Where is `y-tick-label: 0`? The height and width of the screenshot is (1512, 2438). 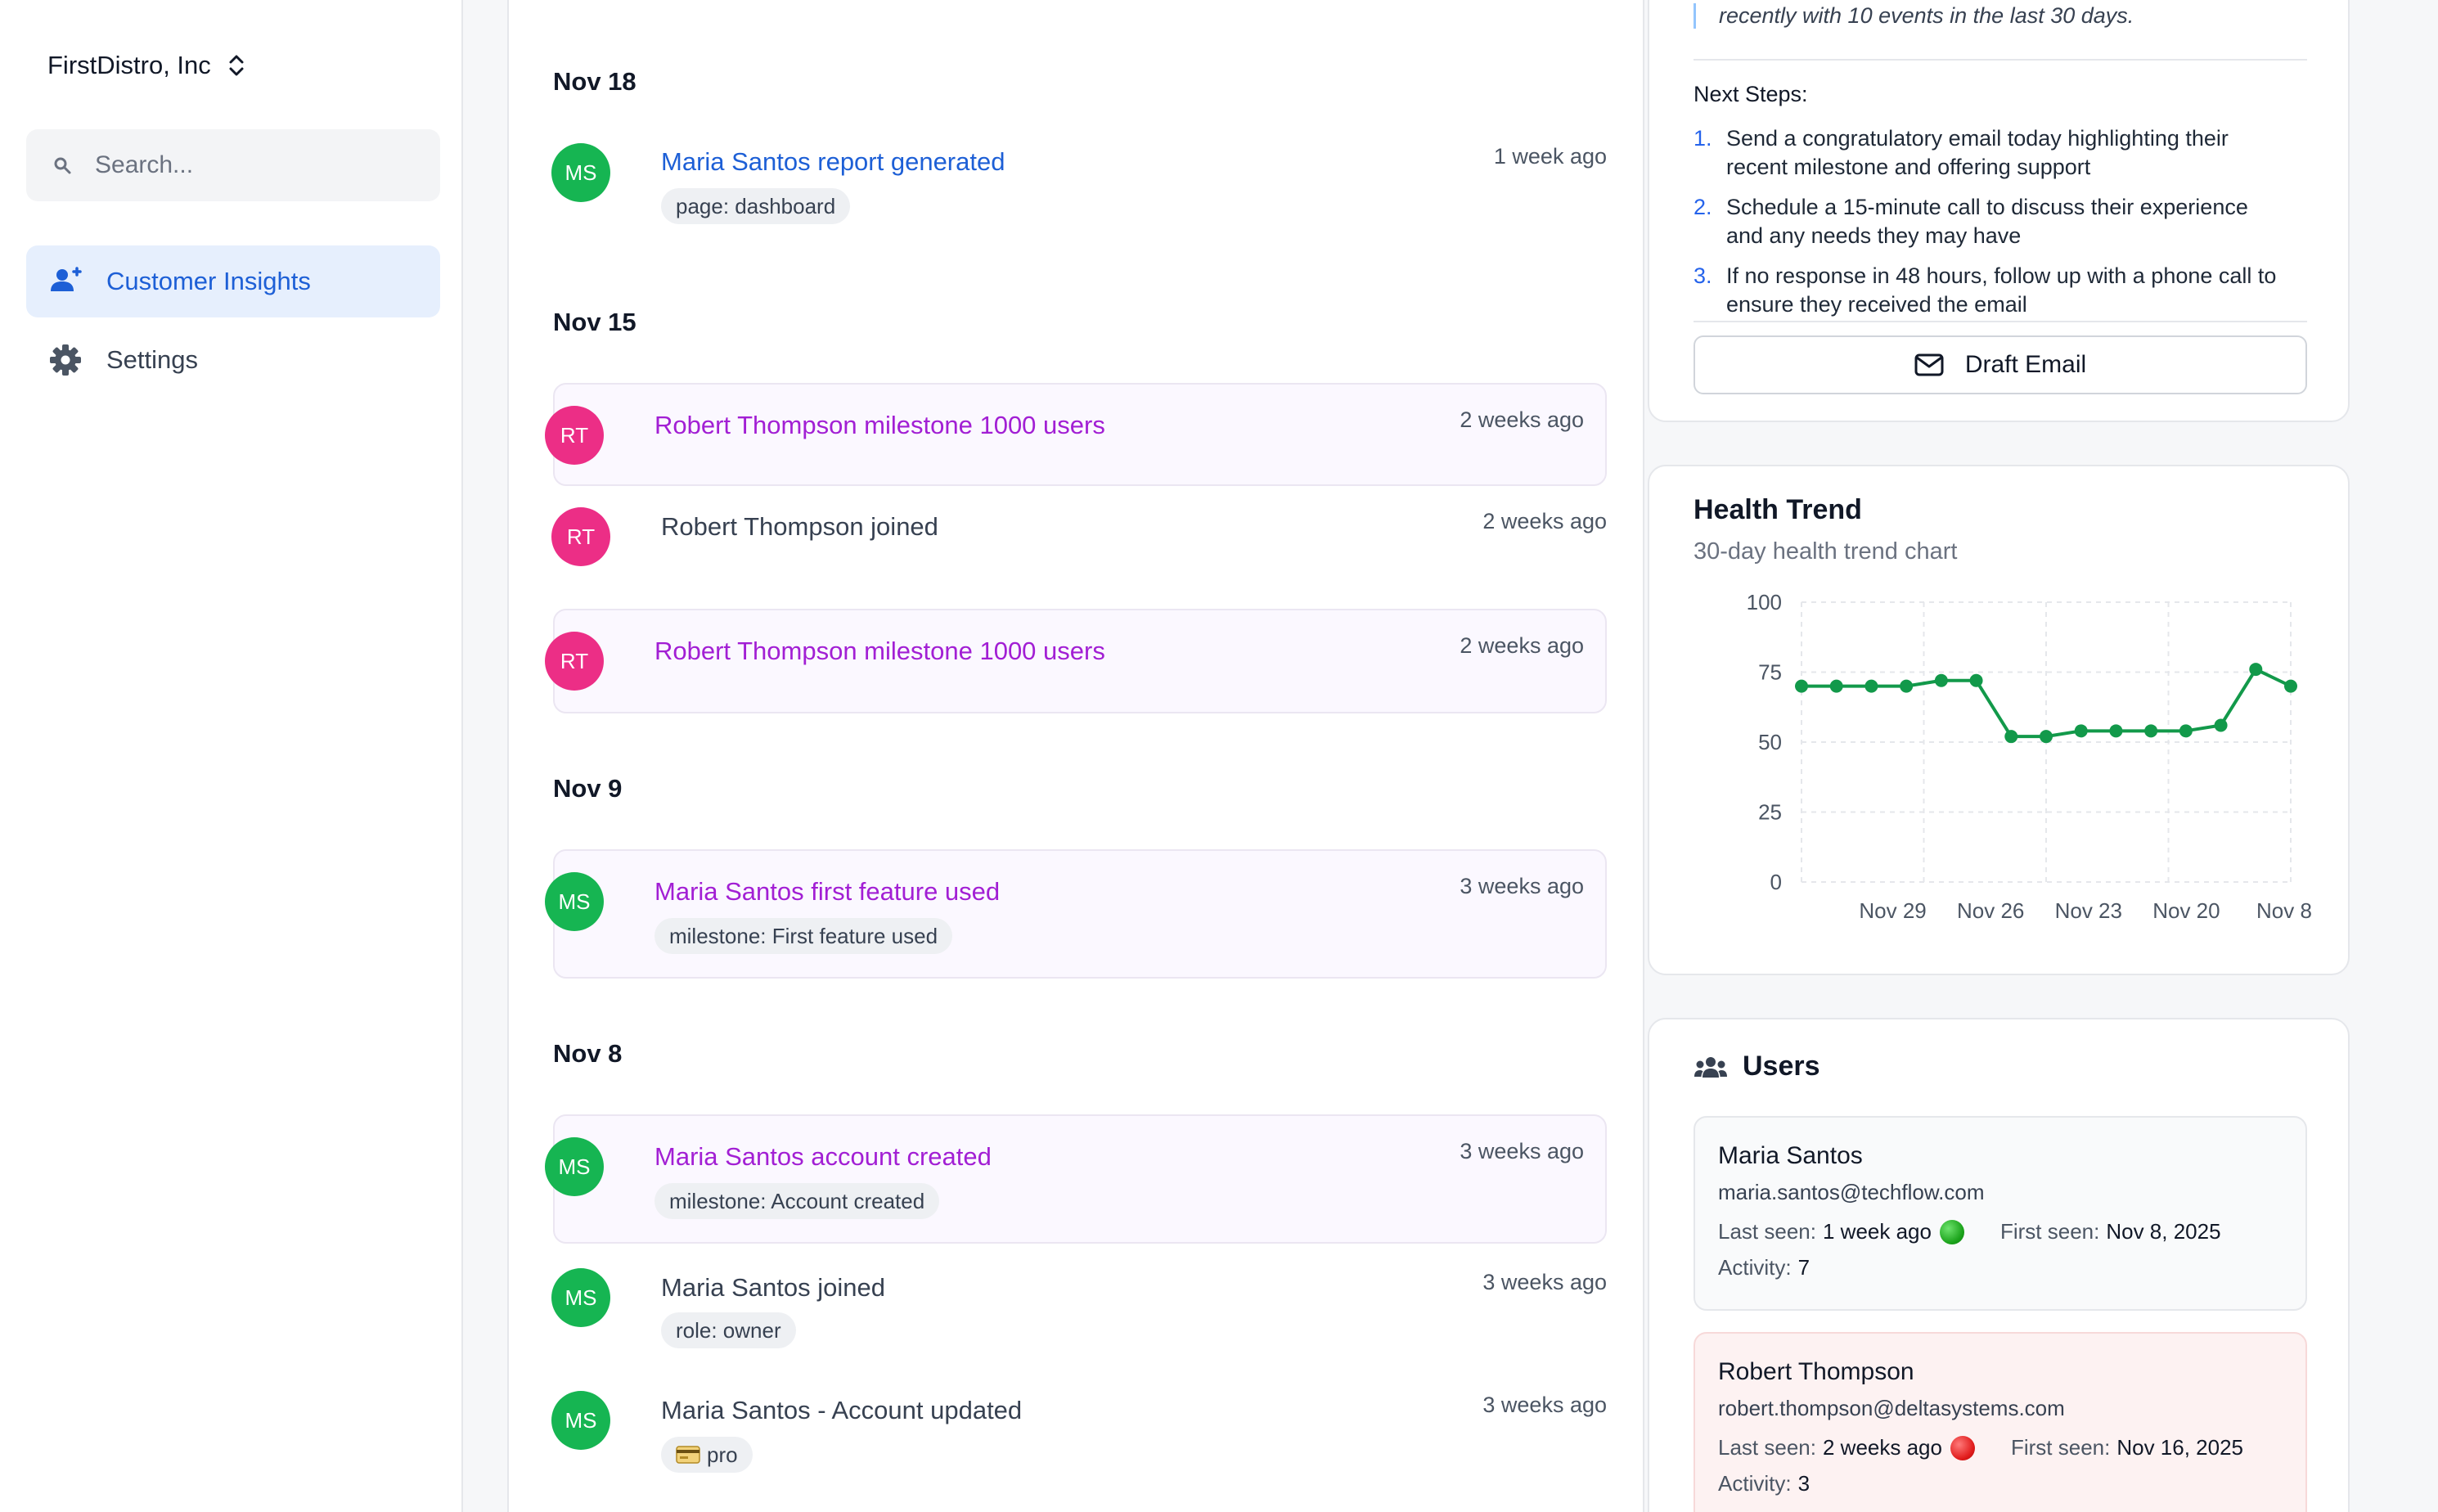 y-tick-label: 0 is located at coordinates (1776, 882).